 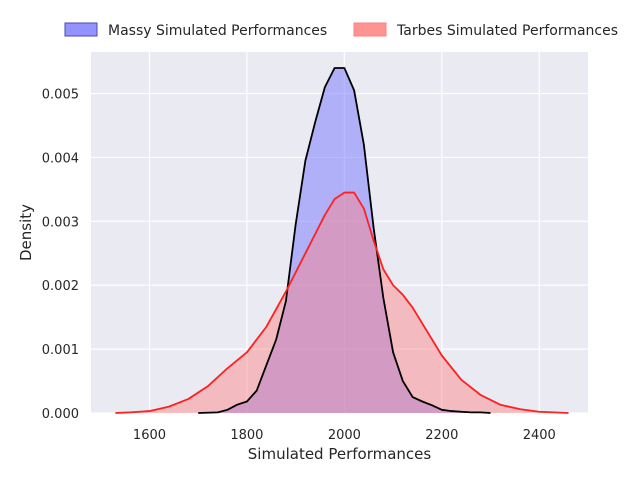 What do you see at coordinates (60, 158) in the screenshot?
I see `y-tick-label: 0.004` at bounding box center [60, 158].